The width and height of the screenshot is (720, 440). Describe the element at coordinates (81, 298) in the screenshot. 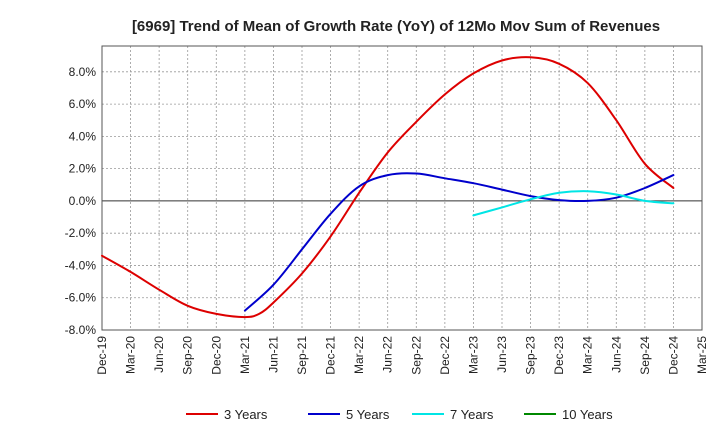

I see `y-tick-label: -6.0%` at that location.